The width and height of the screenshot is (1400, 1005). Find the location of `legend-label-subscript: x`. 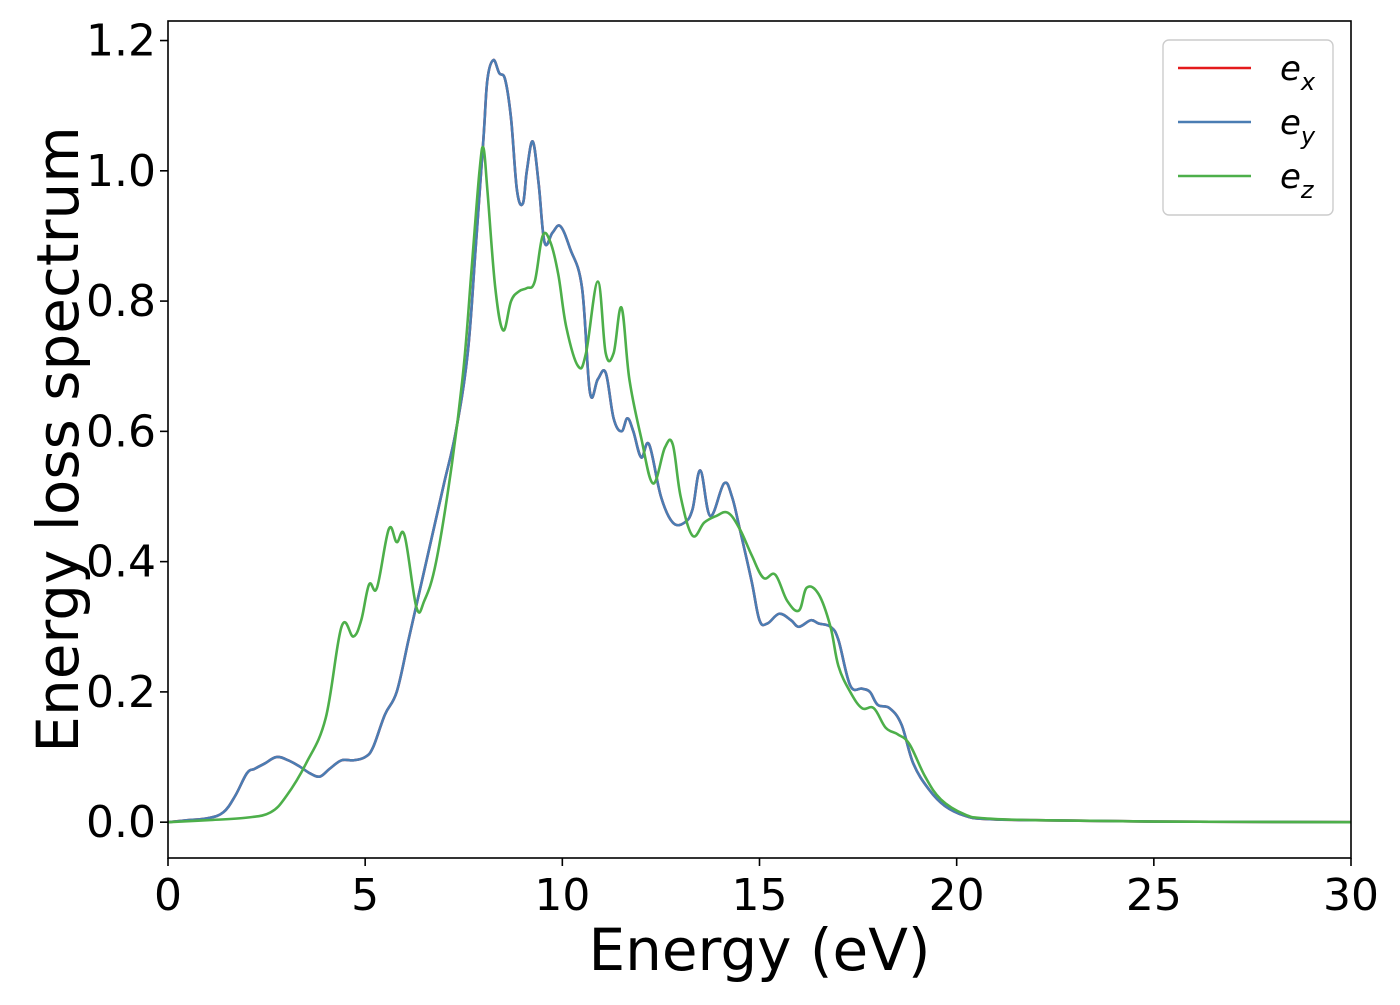

legend-label-subscript: x is located at coordinates (1308, 82).